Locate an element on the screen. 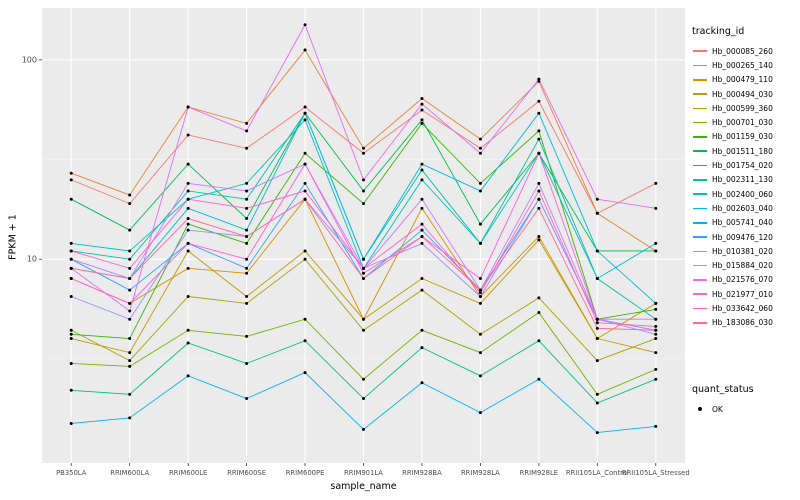 The image size is (800, 500). x-tick-label: RRIM928LA is located at coordinates (480, 473).